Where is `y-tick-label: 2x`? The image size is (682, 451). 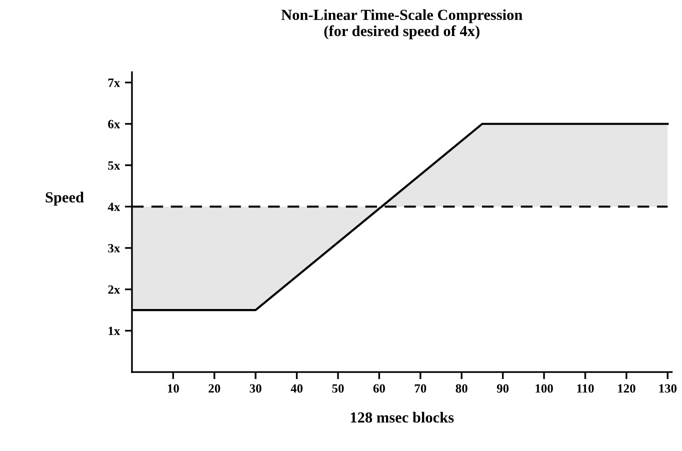
y-tick-label: 2x is located at coordinates (114, 289).